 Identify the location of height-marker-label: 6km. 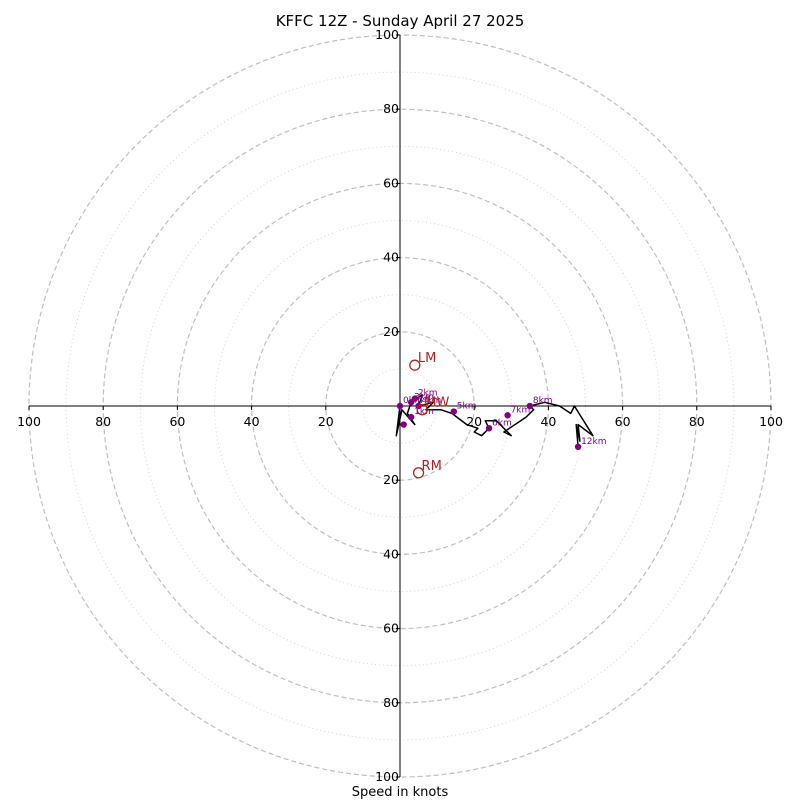
(502, 423).